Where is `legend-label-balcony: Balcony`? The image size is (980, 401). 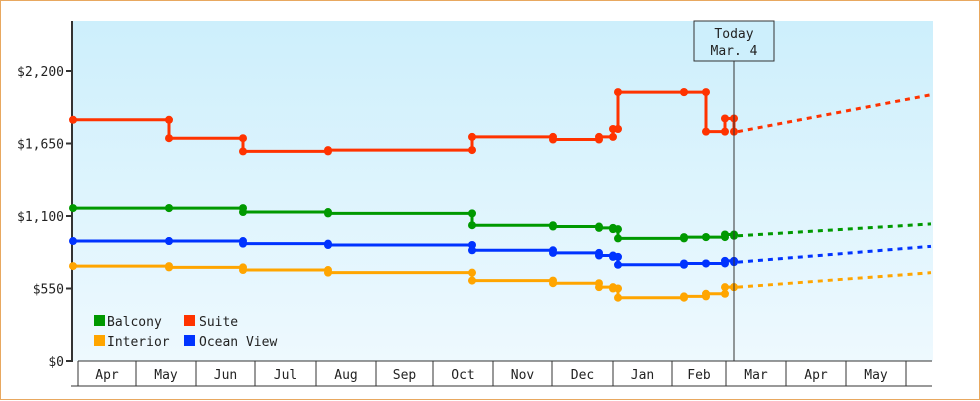
legend-label-balcony: Balcony is located at coordinates (134, 322).